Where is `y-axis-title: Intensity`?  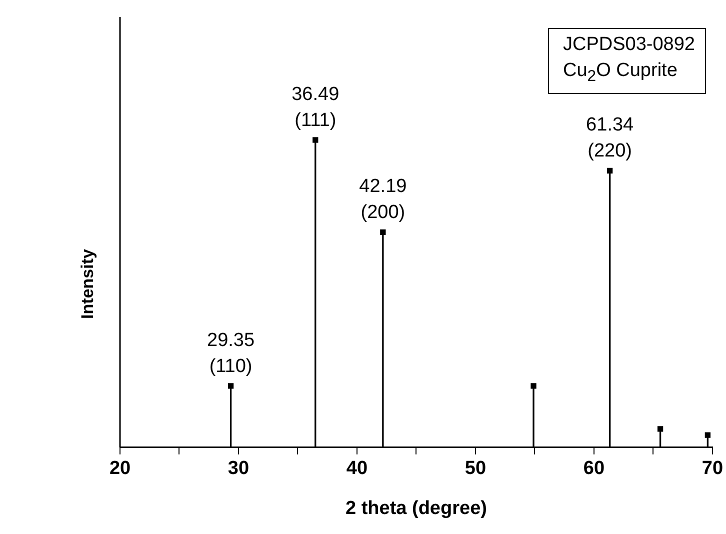 y-axis-title: Intensity is located at coordinates (88, 284).